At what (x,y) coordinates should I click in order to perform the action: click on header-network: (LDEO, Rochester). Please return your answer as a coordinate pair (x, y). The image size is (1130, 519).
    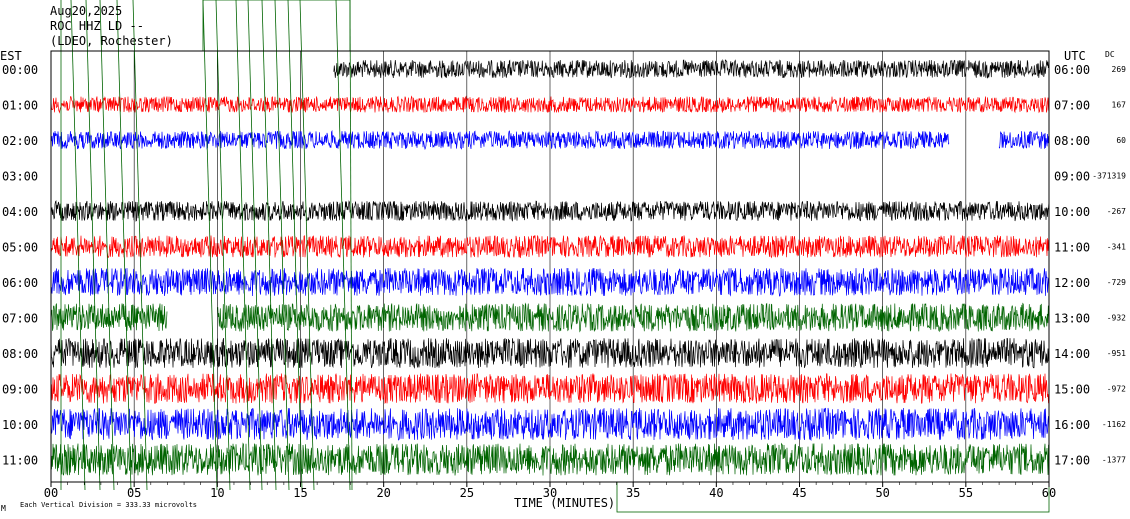
    Looking at the image, I should click on (111, 41).